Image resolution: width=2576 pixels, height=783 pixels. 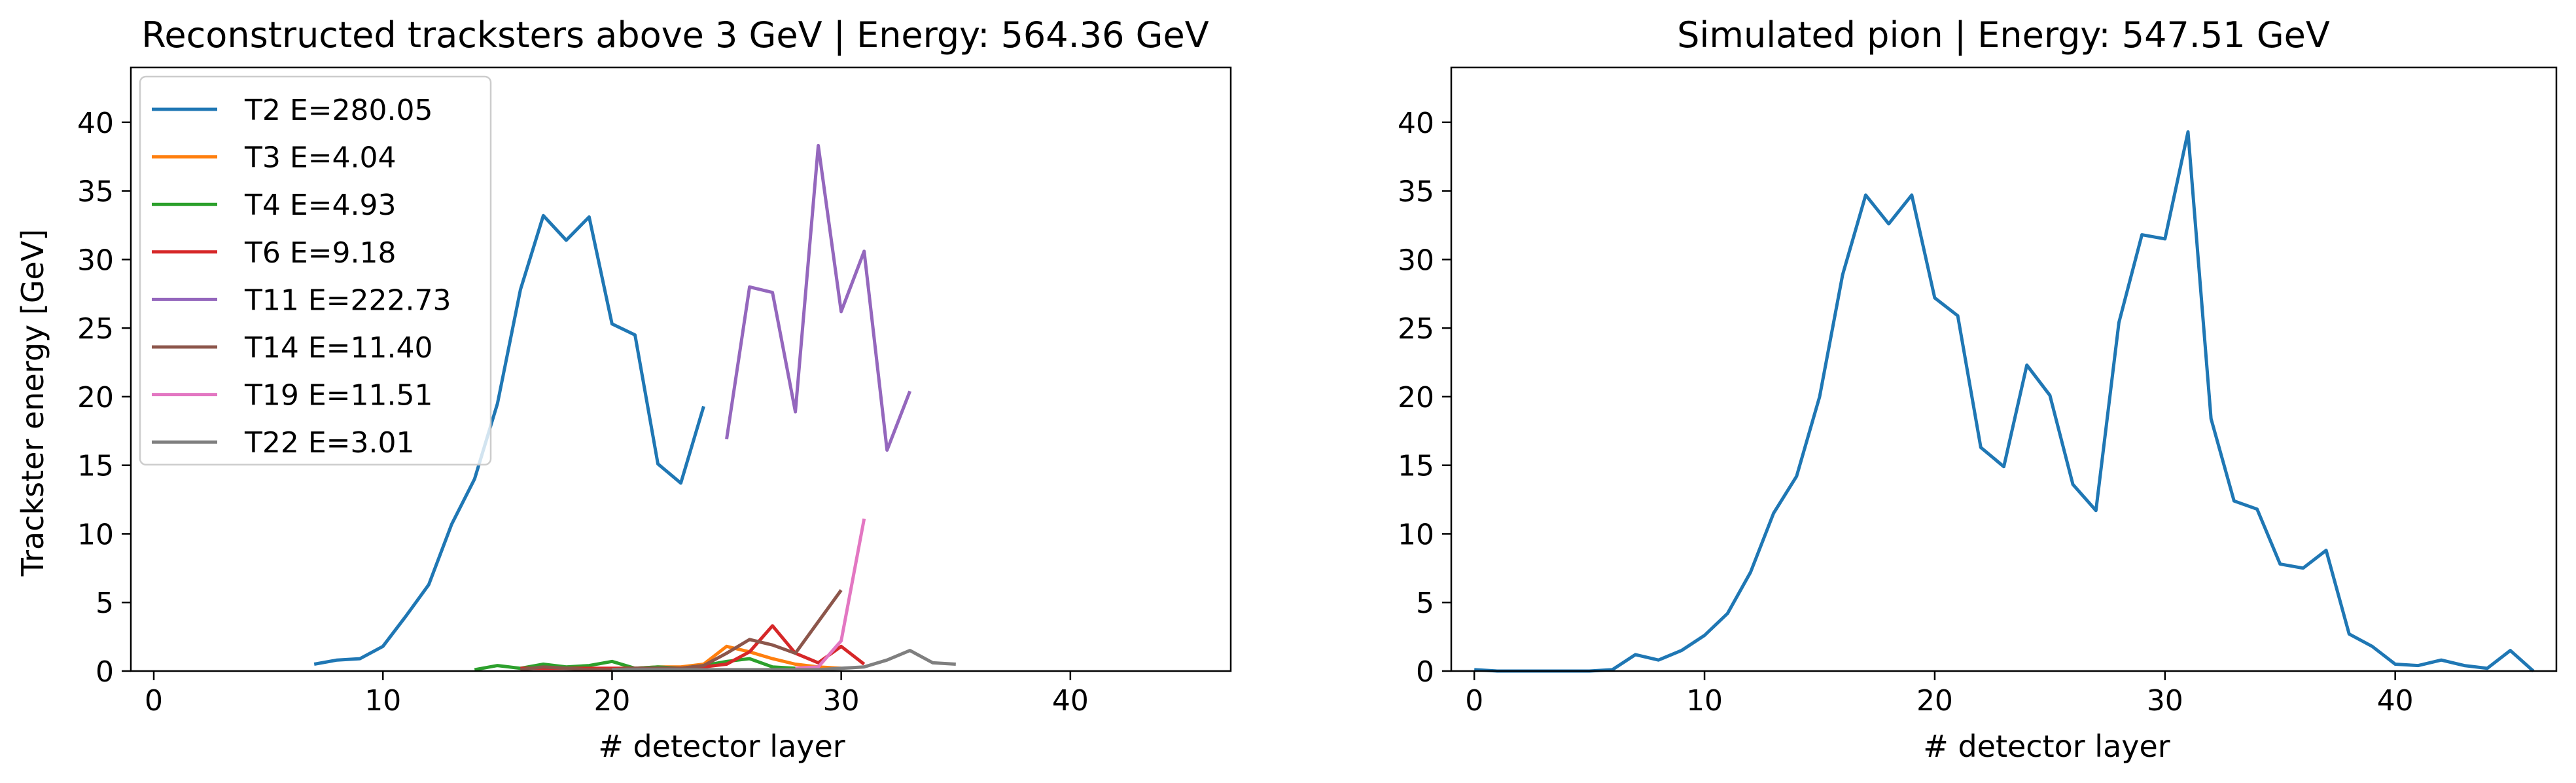 What do you see at coordinates (1425, 672) in the screenshot?
I see `right-y-tick-label: 0` at bounding box center [1425, 672].